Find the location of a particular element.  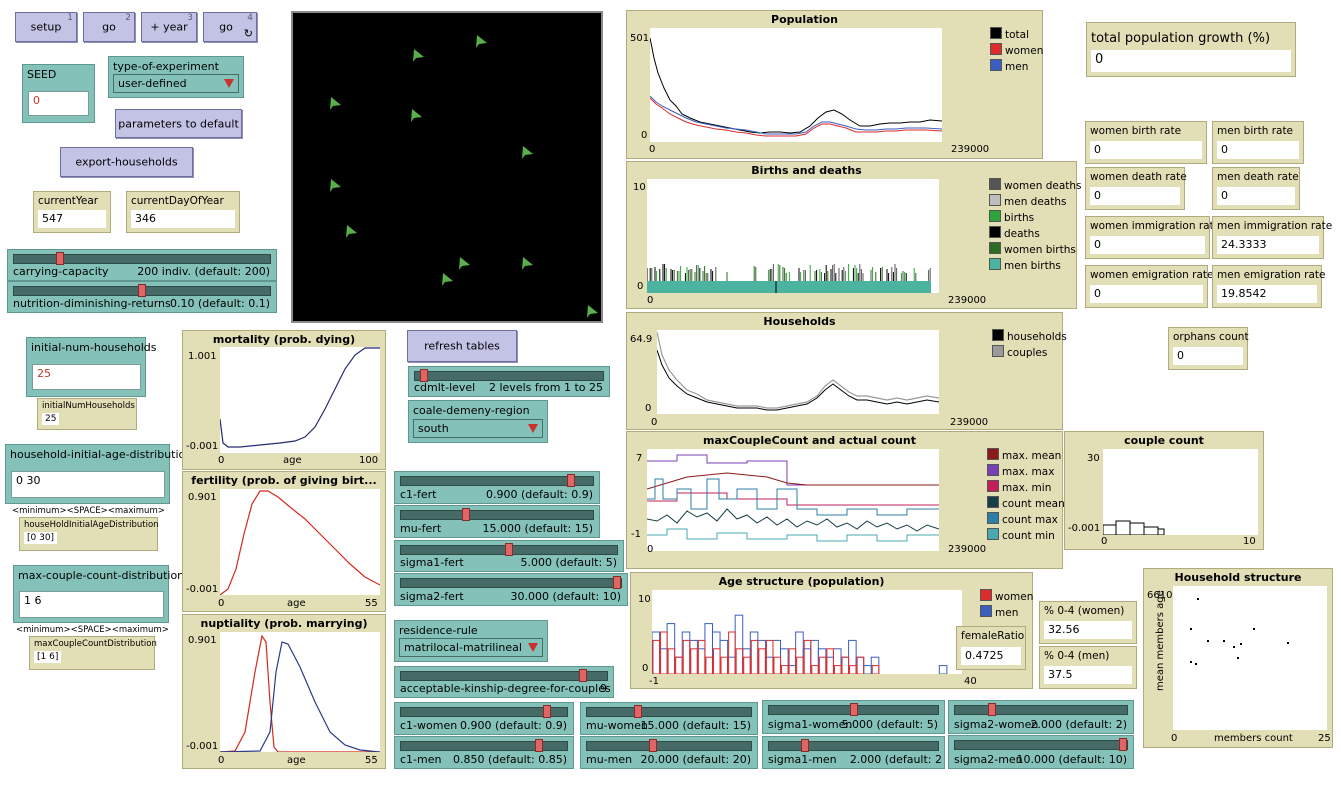

input-label: initial-num-households is located at coordinates (94, 347).